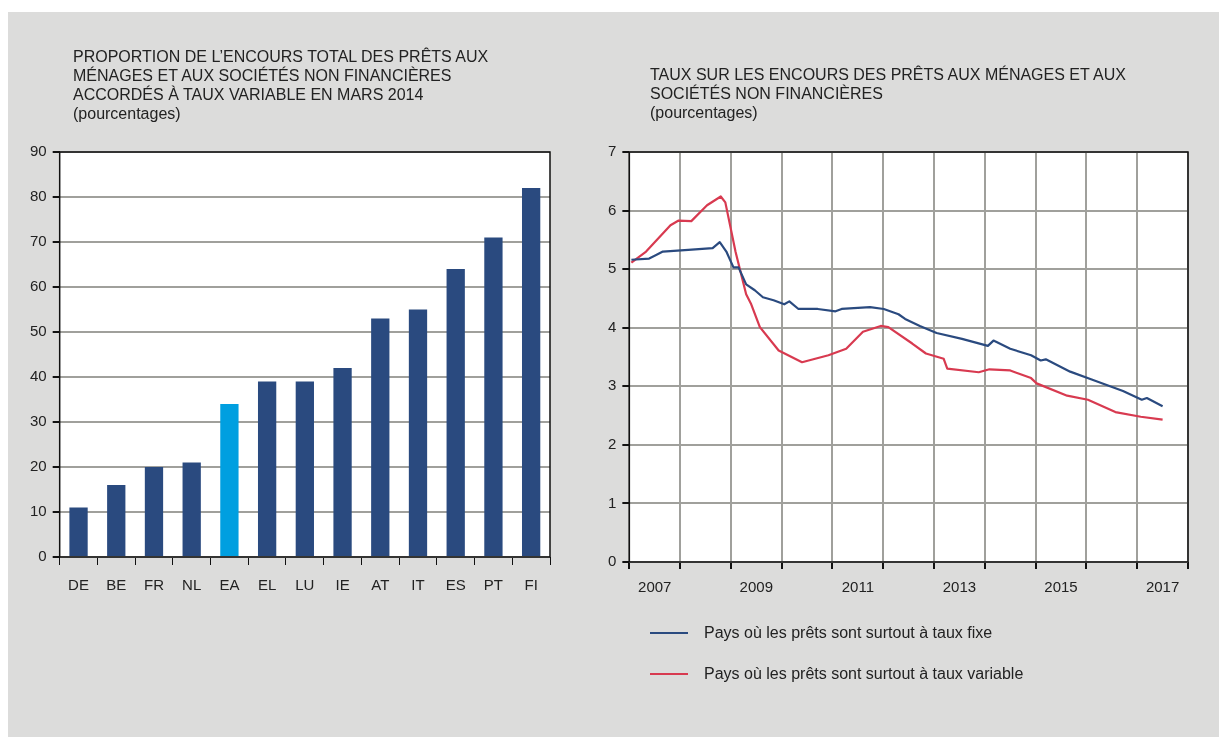  What do you see at coordinates (455, 585) in the screenshot?
I see `x-tick-label: ES` at bounding box center [455, 585].